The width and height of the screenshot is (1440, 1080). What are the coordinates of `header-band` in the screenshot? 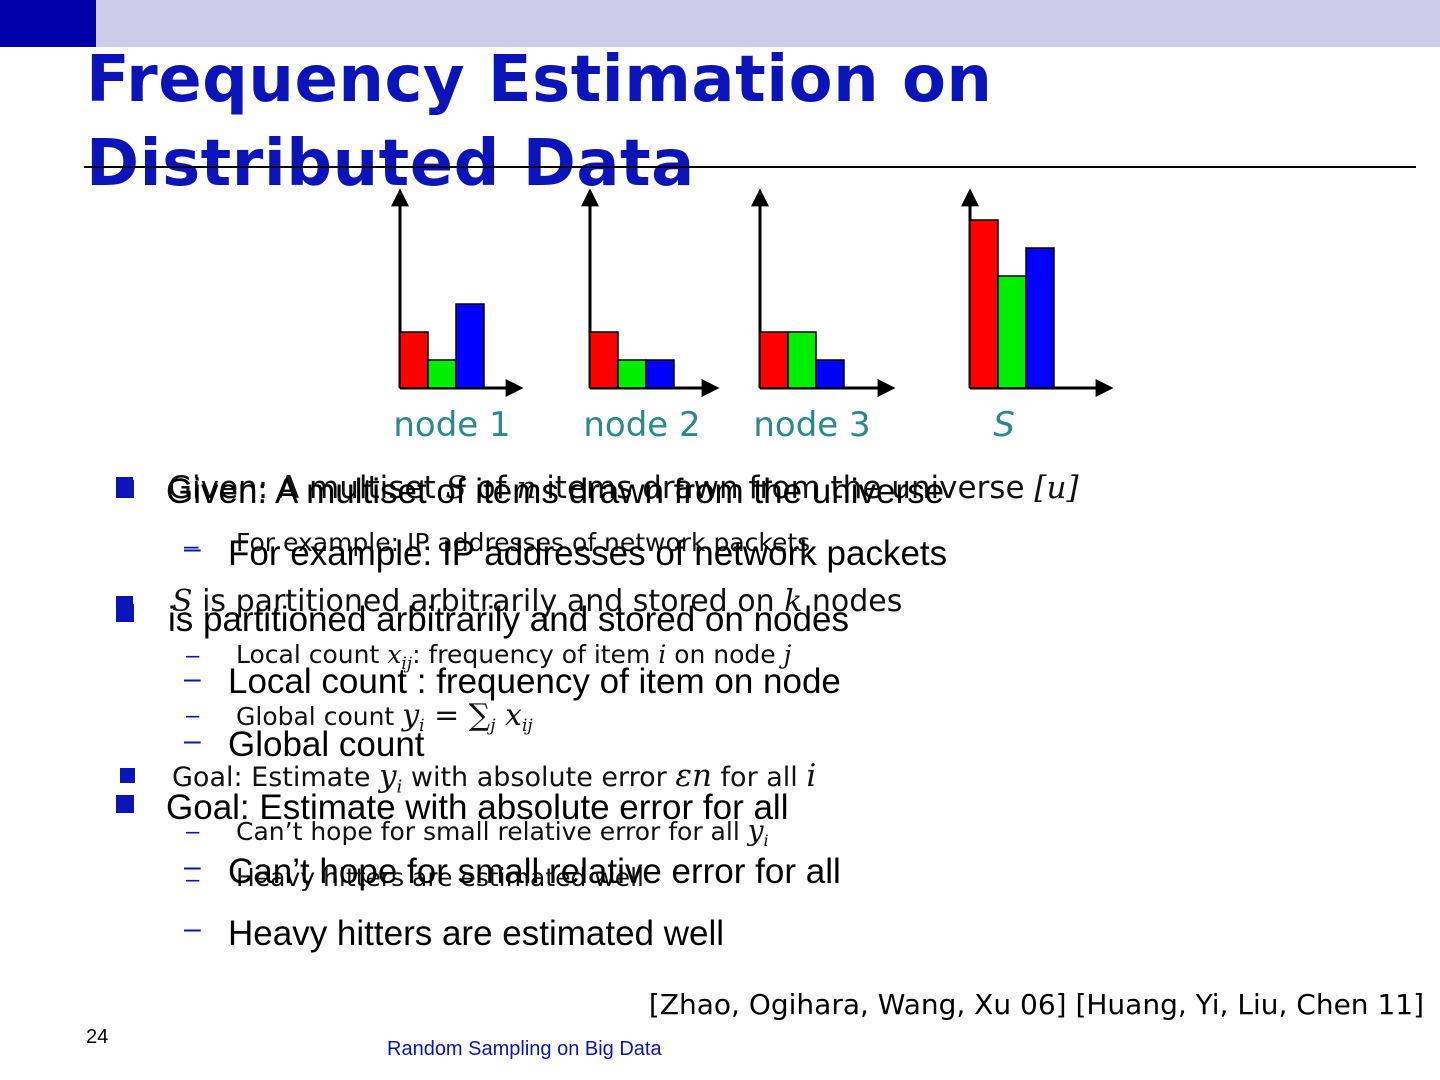 It's located at (720, 23).